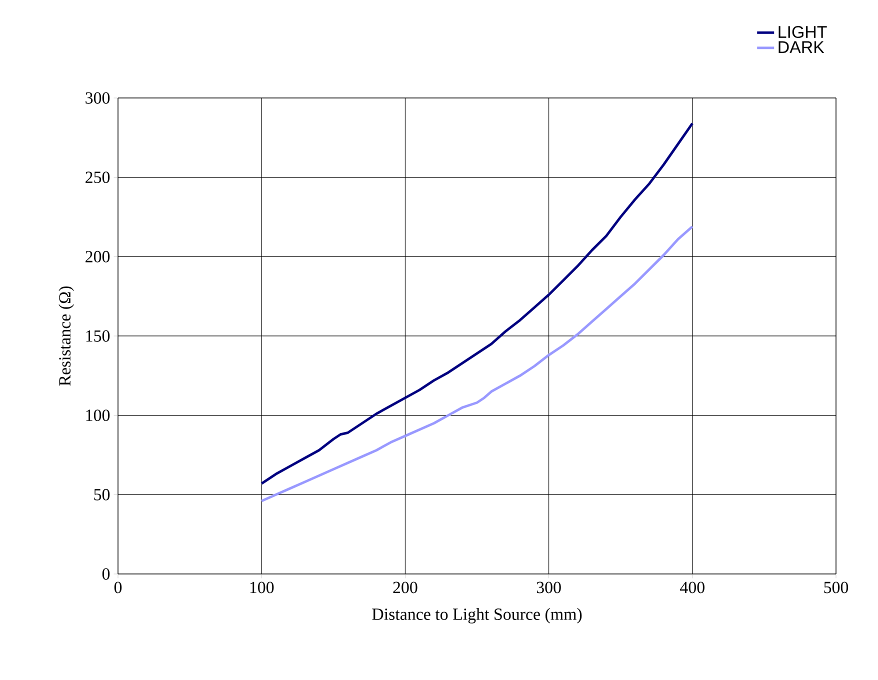  Describe the element at coordinates (262, 588) in the screenshot. I see `x-tick-label: 100` at that location.